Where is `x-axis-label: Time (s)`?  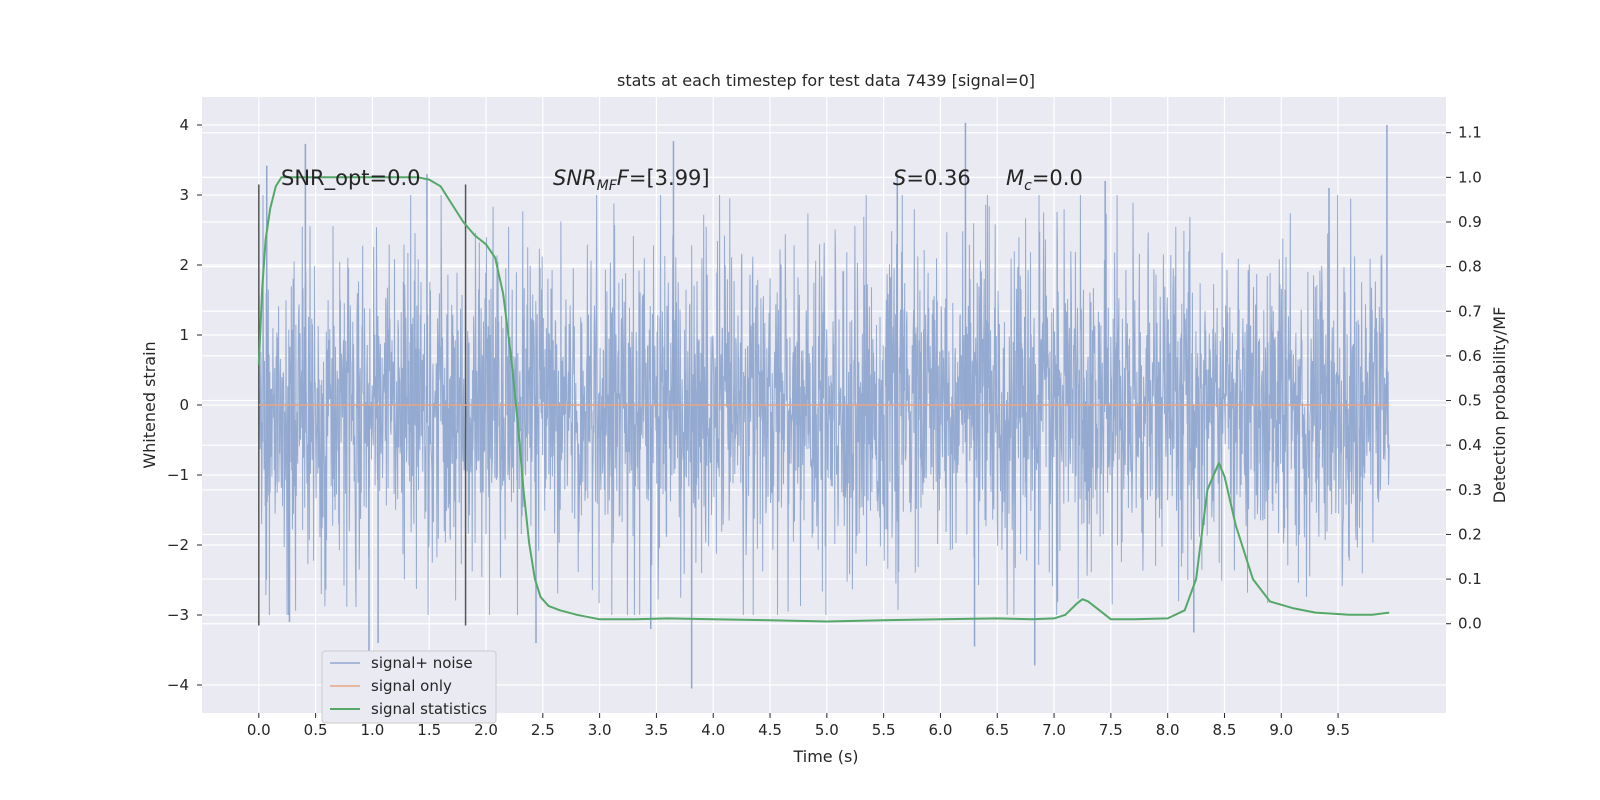
x-axis-label: Time (s) is located at coordinates (825, 756).